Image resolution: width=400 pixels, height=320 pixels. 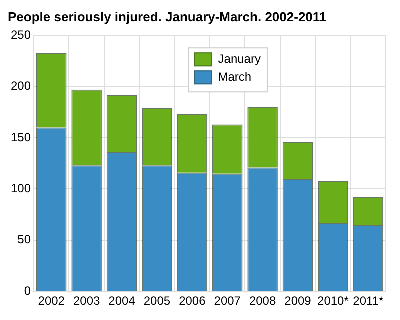 I want to click on x-tick-label: 2002, so click(x=52, y=301).